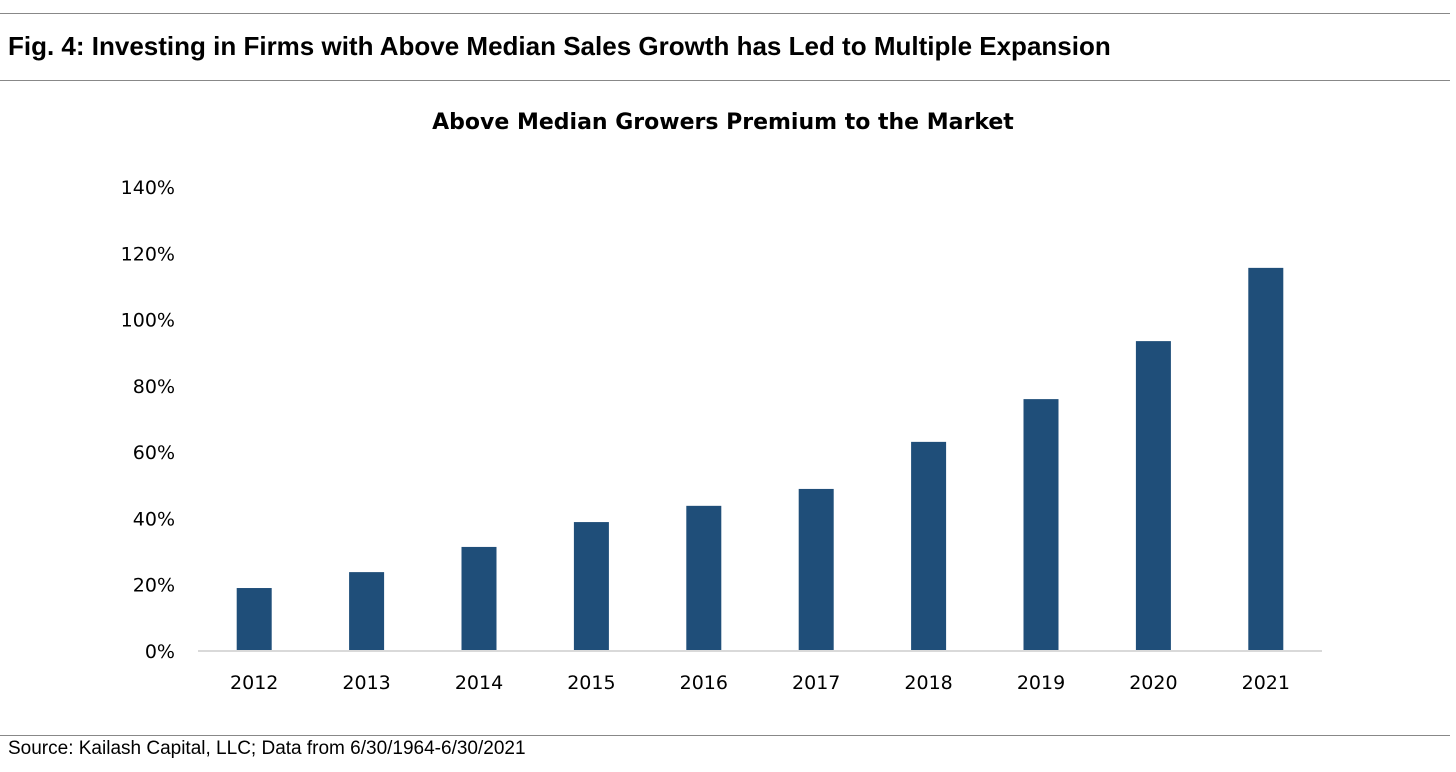 Image resolution: width=1456 pixels, height=772 pixels. I want to click on x-tick-label: 2012, so click(254, 683).